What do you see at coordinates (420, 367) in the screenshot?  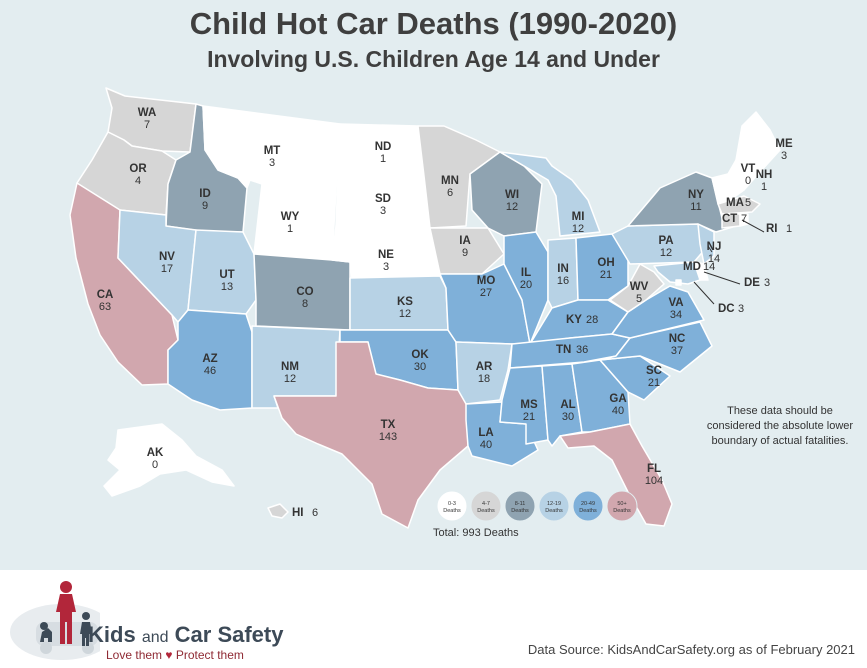 I see `state-value-ok: 30` at bounding box center [420, 367].